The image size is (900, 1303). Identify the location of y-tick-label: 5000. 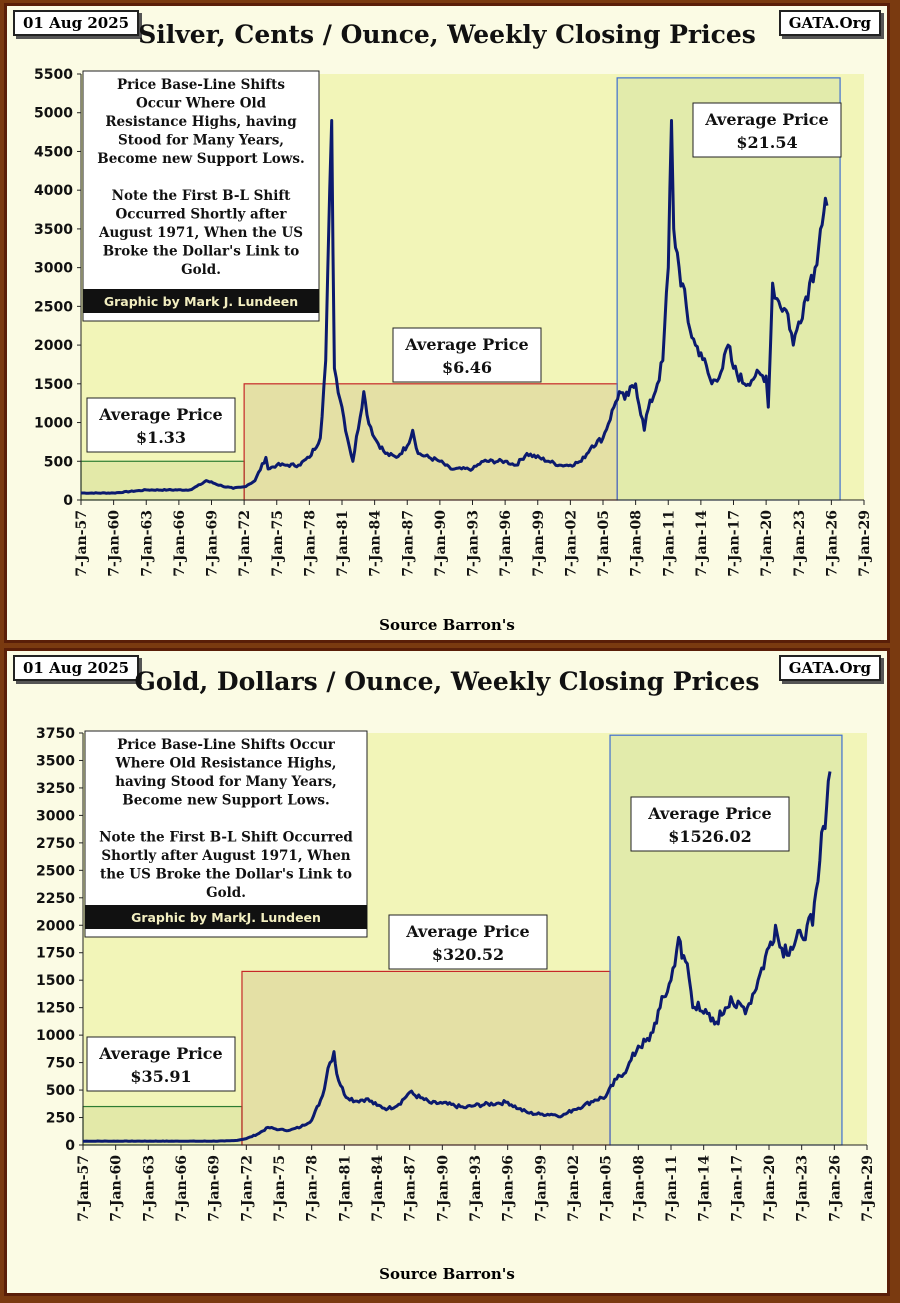
(53, 114).